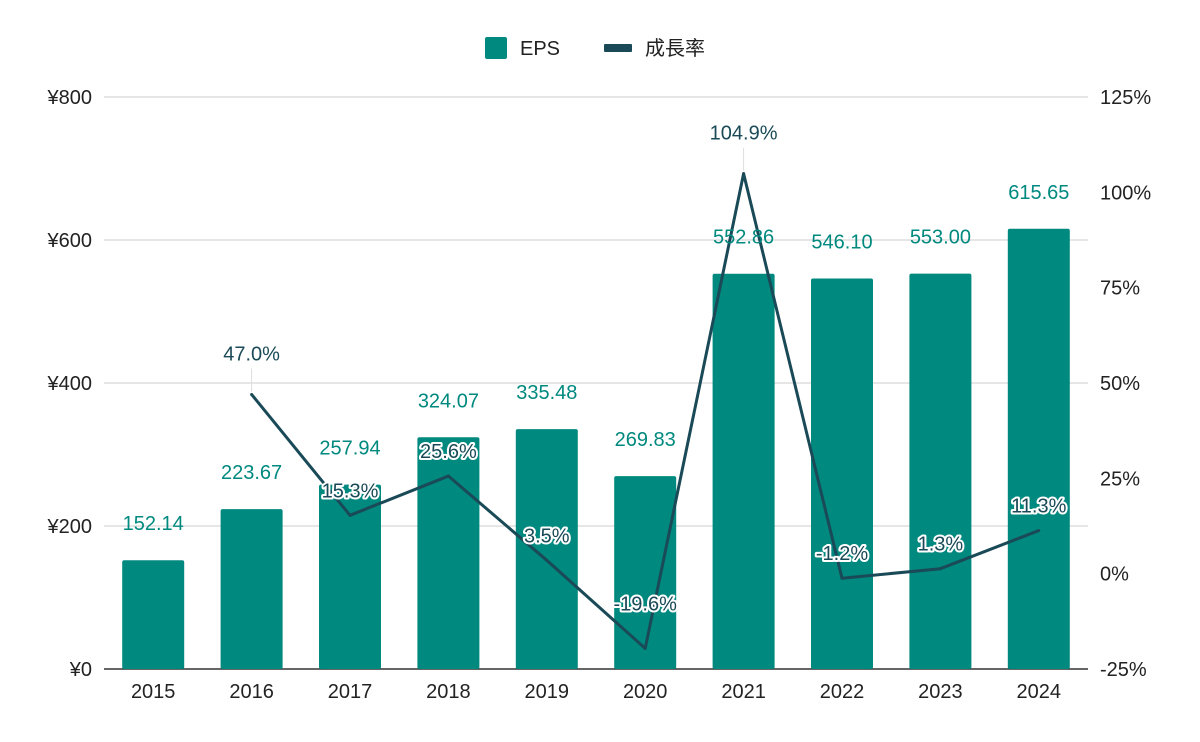  What do you see at coordinates (675, 48) in the screenshot?
I see `legend-growth-label: 成長率` at bounding box center [675, 48].